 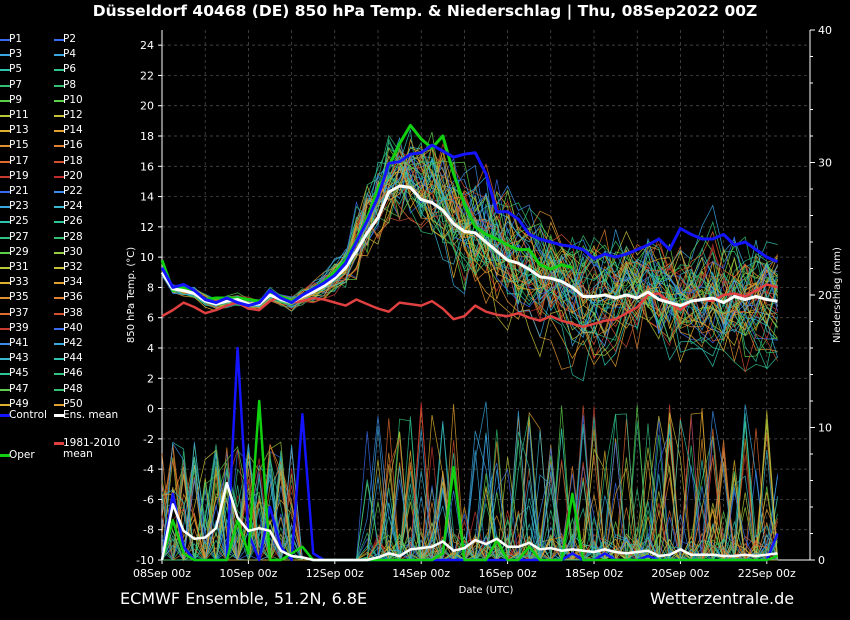 What do you see at coordinates (19, 130) in the screenshot?
I see `legend-label: P13` at bounding box center [19, 130].